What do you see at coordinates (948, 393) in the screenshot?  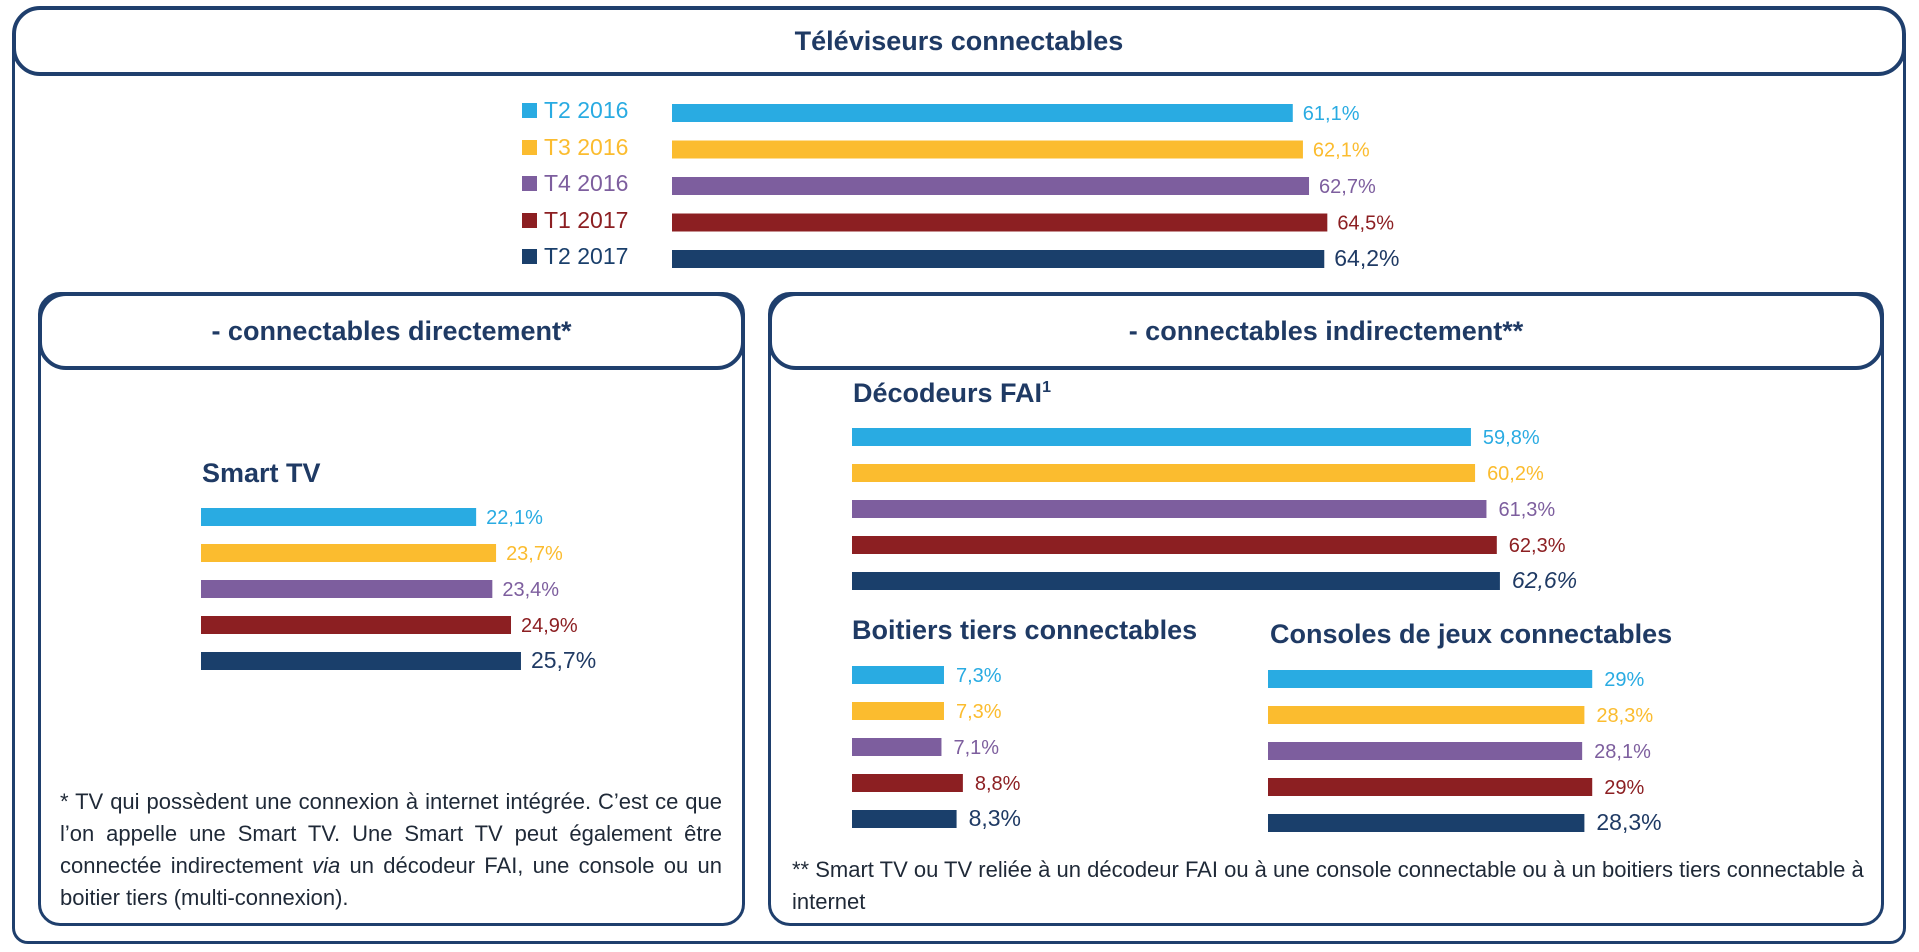 I see `chart-title-decodeurs-text: Décodeurs FAI` at bounding box center [948, 393].